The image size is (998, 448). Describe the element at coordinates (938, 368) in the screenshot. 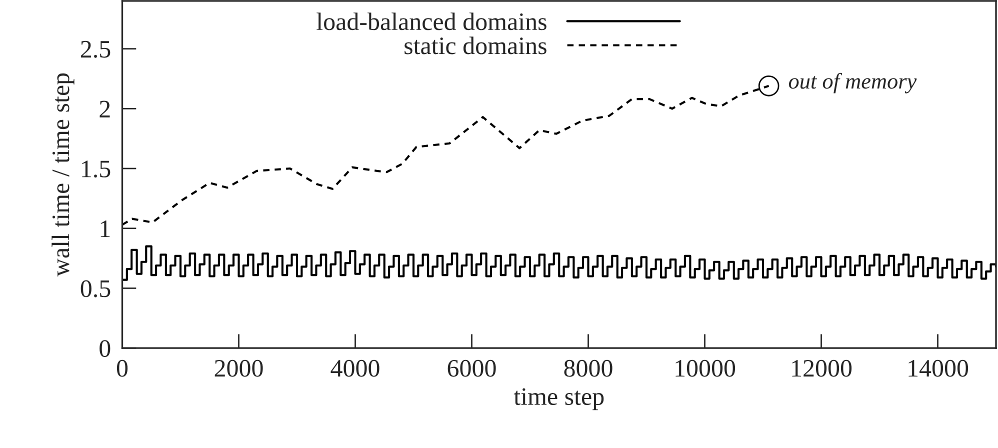

I see `x-tick-label: 14000` at that location.